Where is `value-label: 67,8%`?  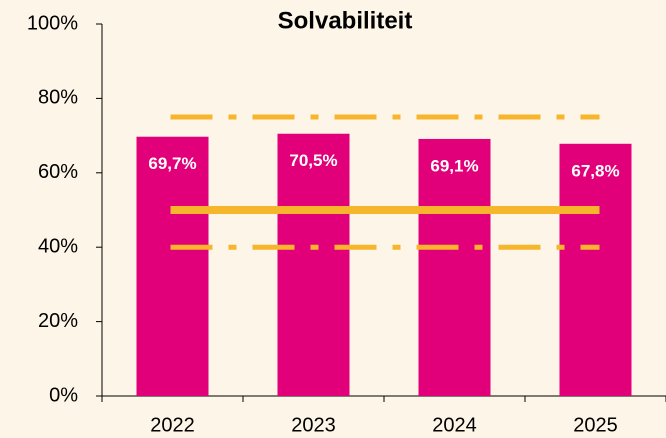 value-label: 67,8% is located at coordinates (595, 170).